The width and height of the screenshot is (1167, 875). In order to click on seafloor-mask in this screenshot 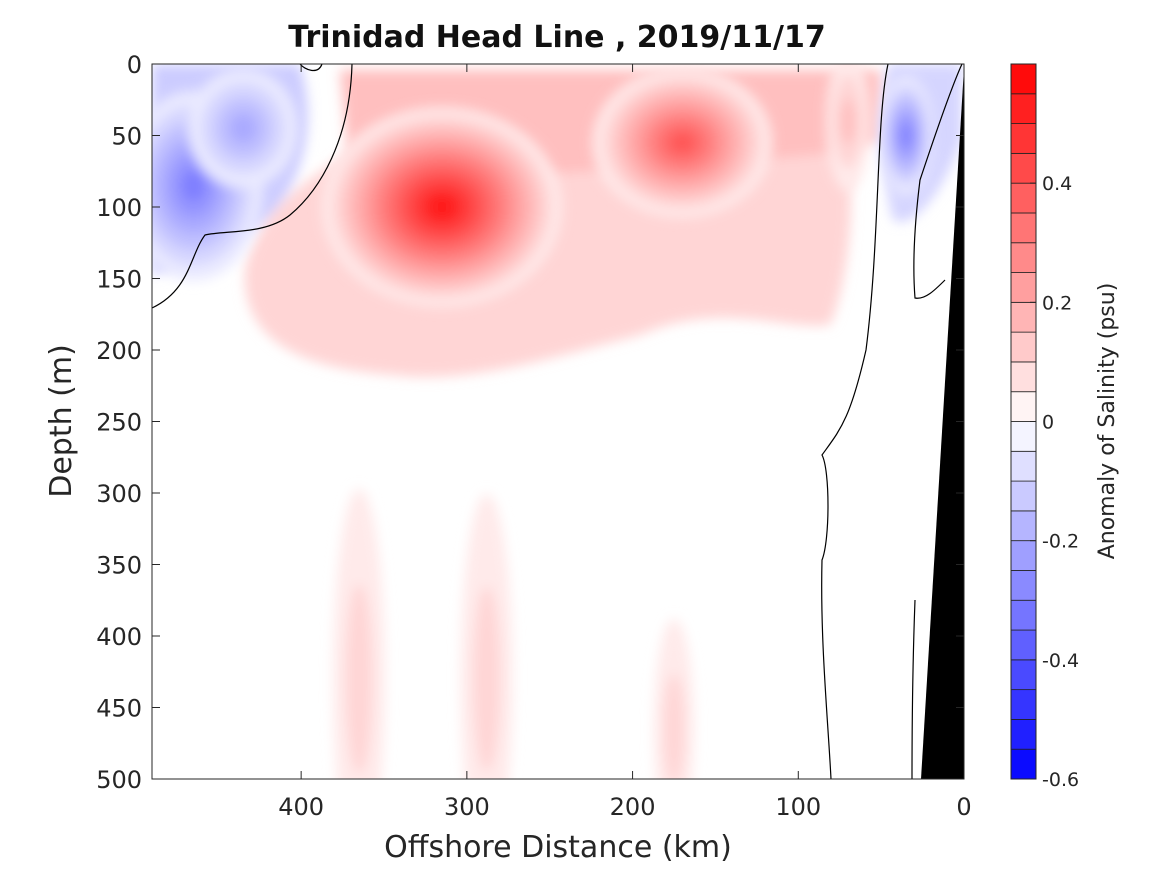, I will do `click(942, 423)`.